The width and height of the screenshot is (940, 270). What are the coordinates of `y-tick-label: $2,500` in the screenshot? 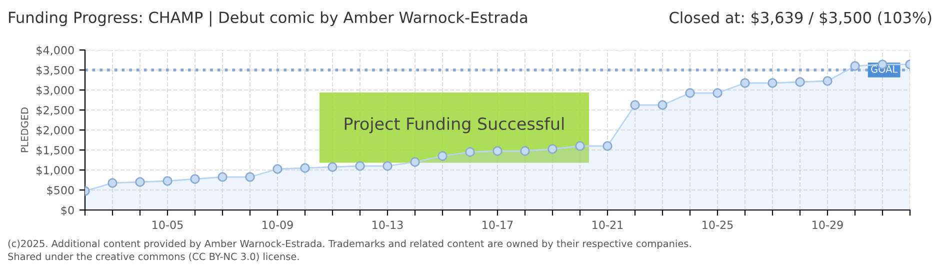 It's located at (55, 111).